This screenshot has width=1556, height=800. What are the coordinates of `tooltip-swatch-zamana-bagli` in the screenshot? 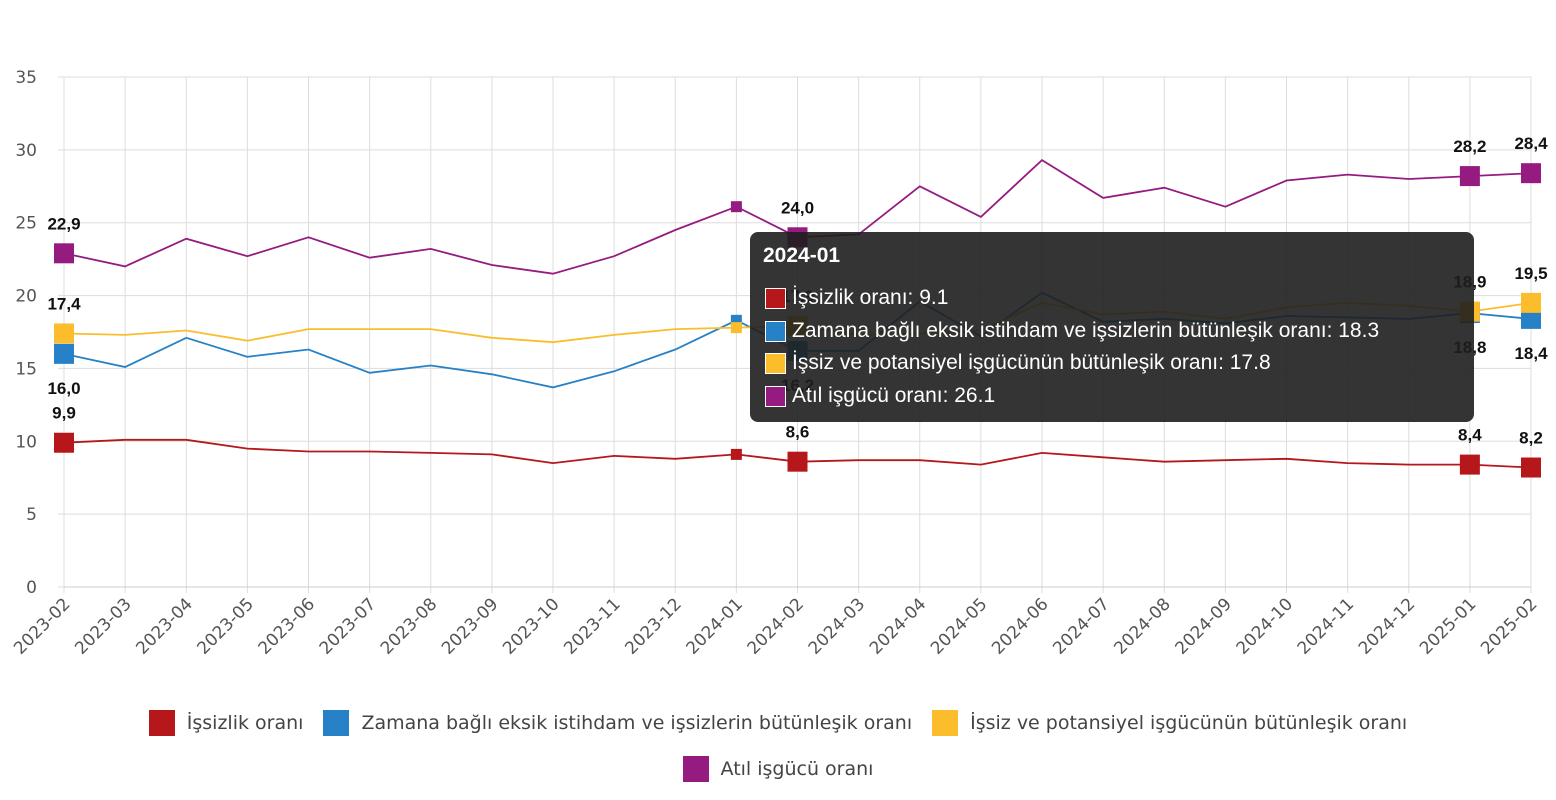 It's located at (775, 331).